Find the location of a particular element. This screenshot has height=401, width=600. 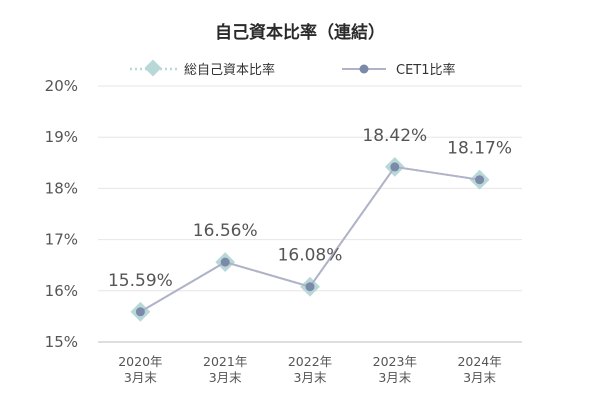

x-tick-label: 2020年 3月末 is located at coordinates (140, 369).